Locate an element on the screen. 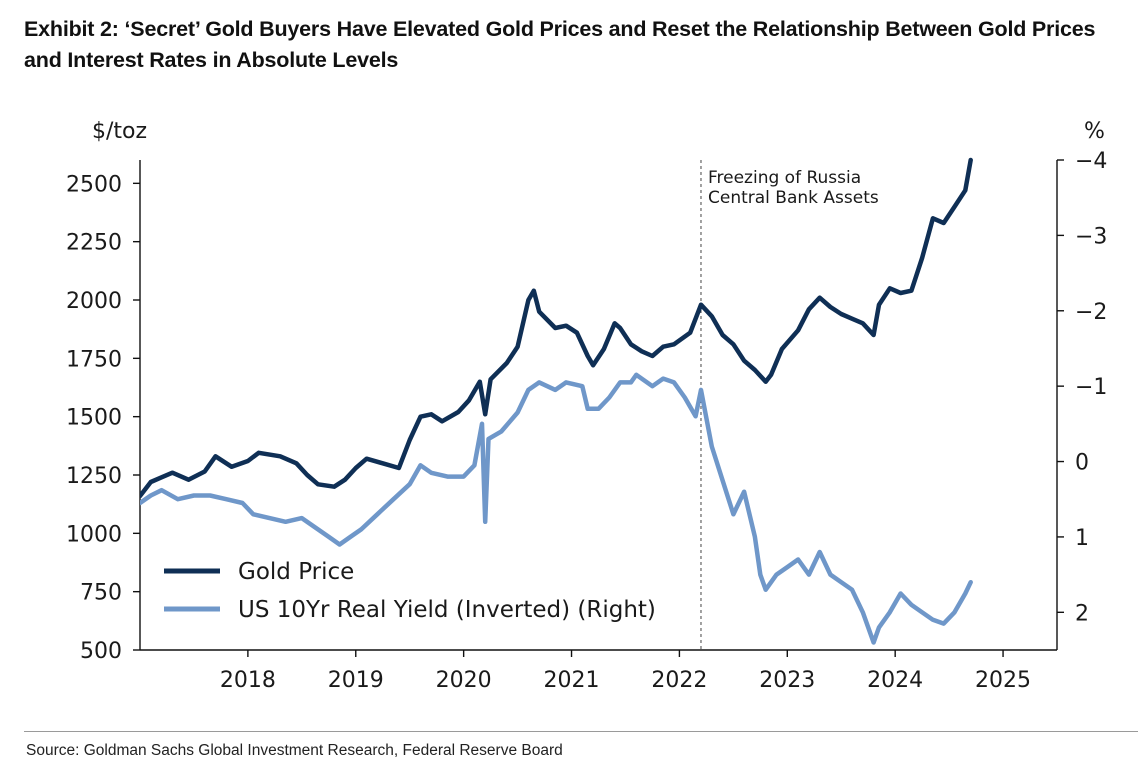 This screenshot has height=781, width=1148. x-tick-label: 2025 is located at coordinates (1003, 680).